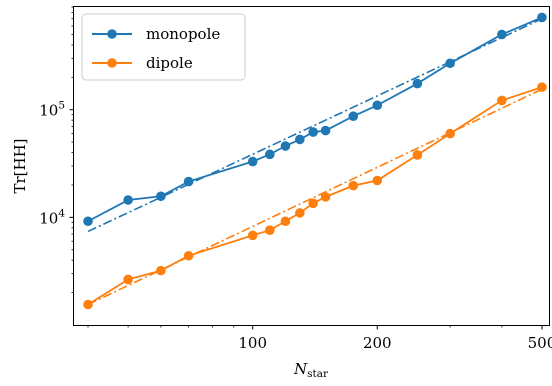 The image size is (552, 386). I want to click on x-tick-label: 500, so click(540, 343).